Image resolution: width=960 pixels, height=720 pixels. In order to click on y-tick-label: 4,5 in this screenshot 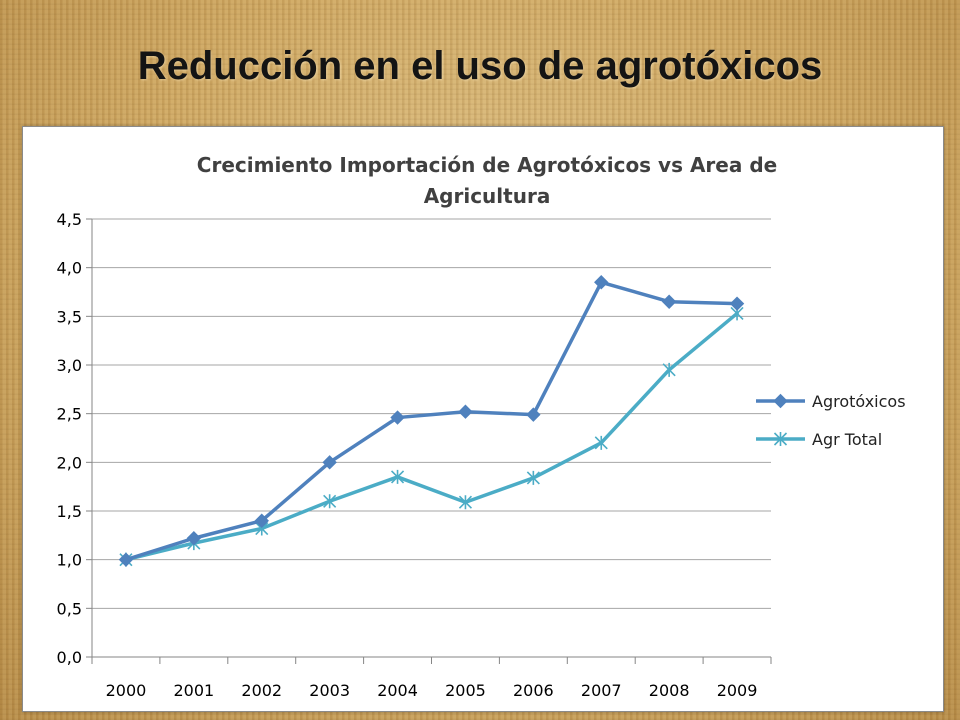, I will do `click(69, 219)`.